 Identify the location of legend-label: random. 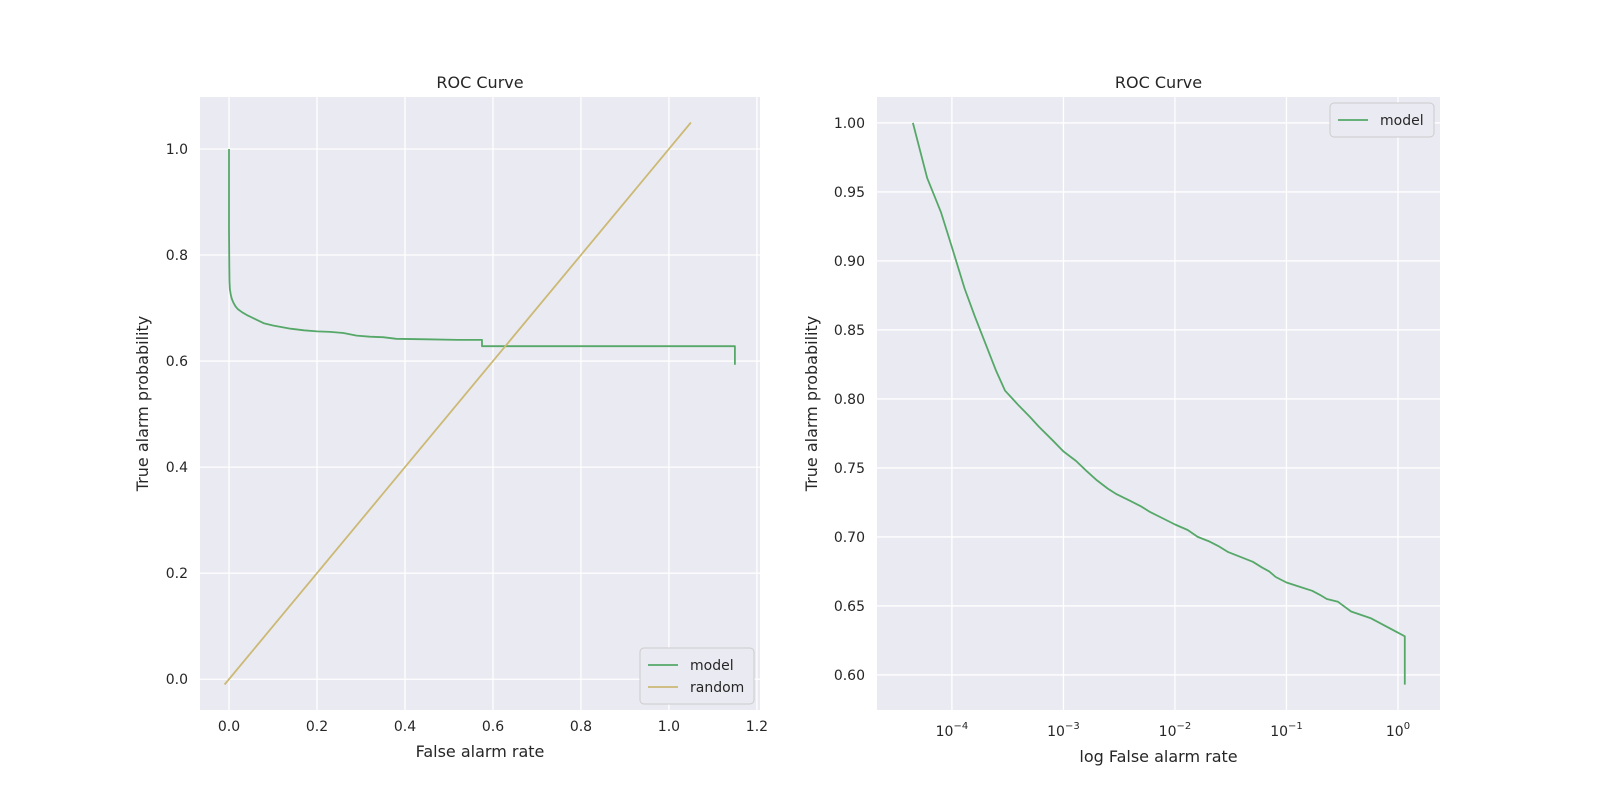
(717, 688).